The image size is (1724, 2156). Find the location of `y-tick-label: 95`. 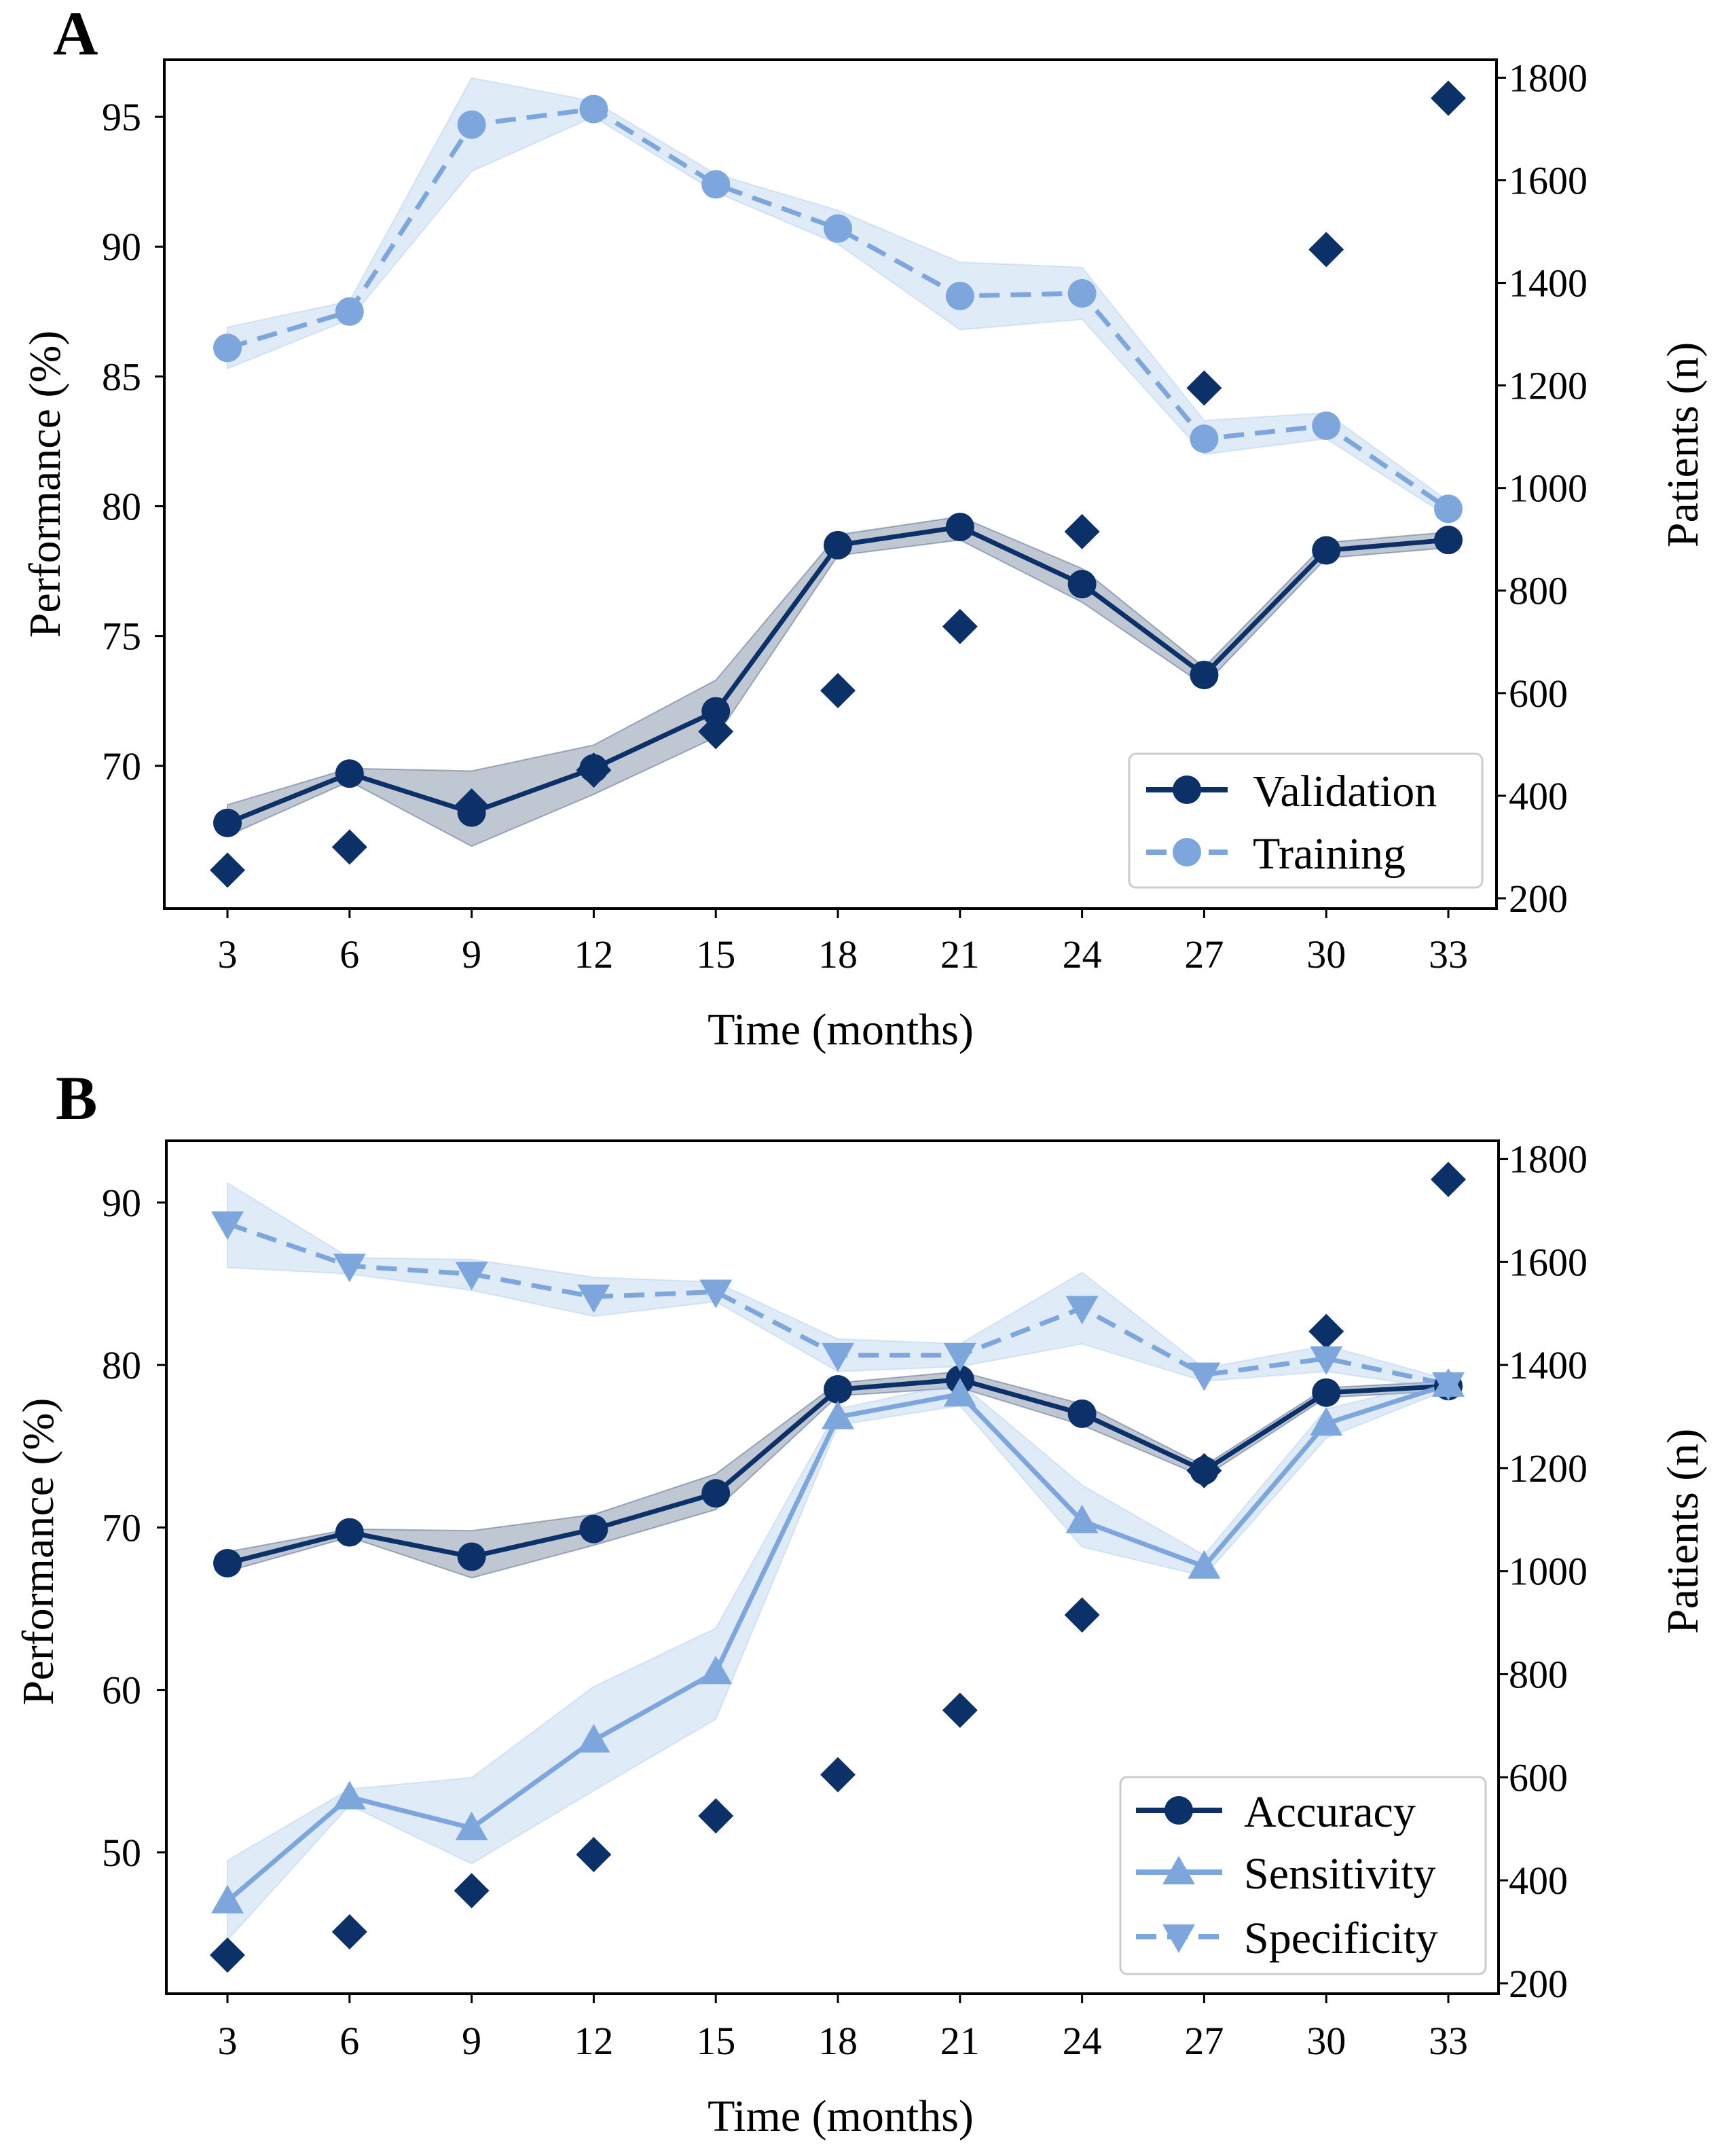

y-tick-label: 95 is located at coordinates (121, 117).